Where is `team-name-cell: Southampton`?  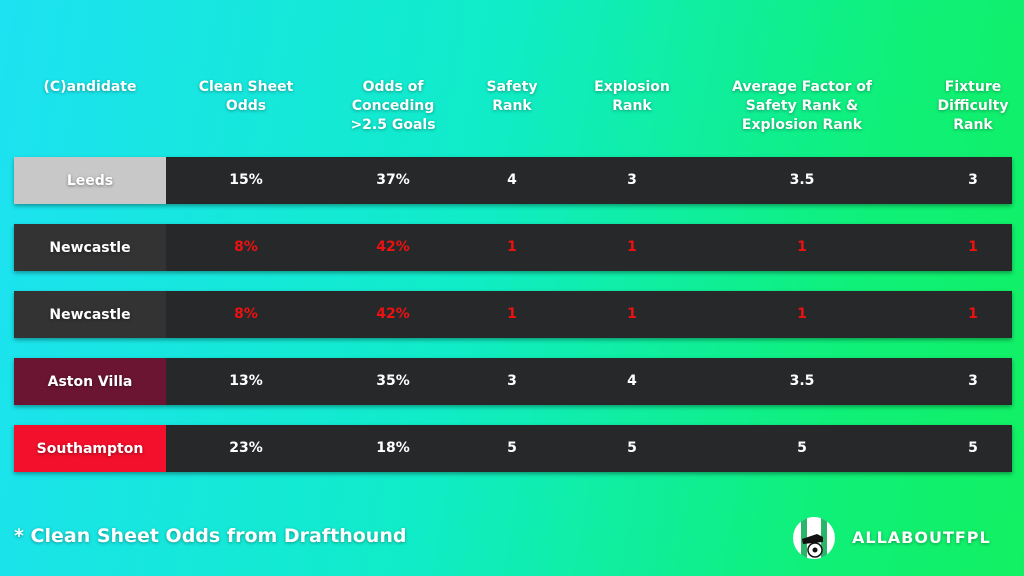 team-name-cell: Southampton is located at coordinates (90, 448).